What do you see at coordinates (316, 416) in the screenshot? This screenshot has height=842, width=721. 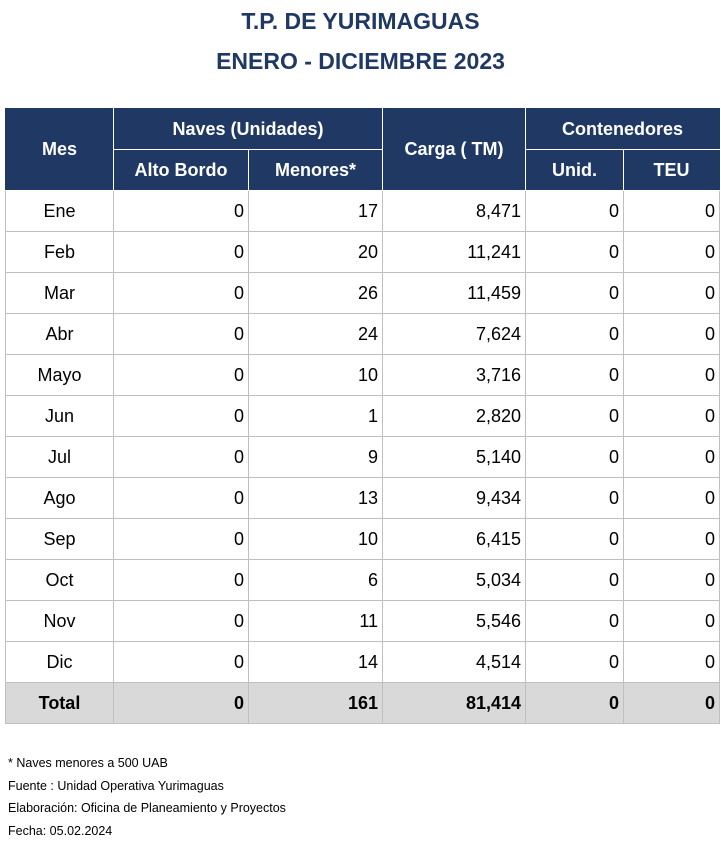 I see `cell-menores: 1` at bounding box center [316, 416].